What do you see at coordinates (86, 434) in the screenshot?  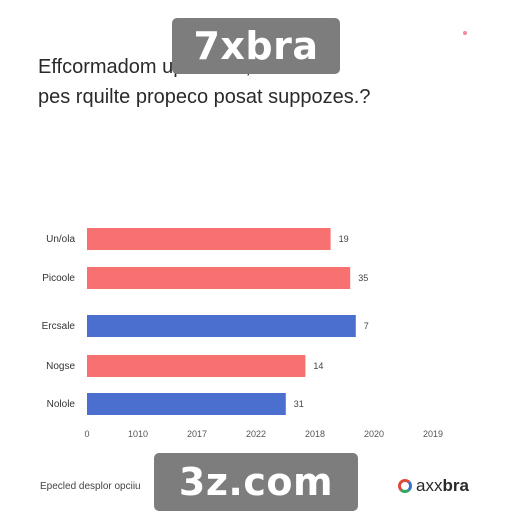 I see `x-tick-label: 0` at bounding box center [86, 434].